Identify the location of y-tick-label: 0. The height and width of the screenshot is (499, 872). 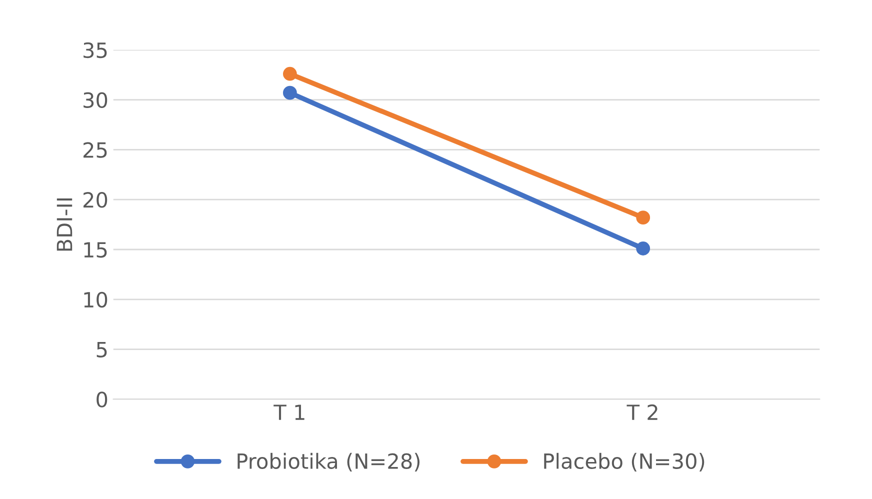
(102, 400).